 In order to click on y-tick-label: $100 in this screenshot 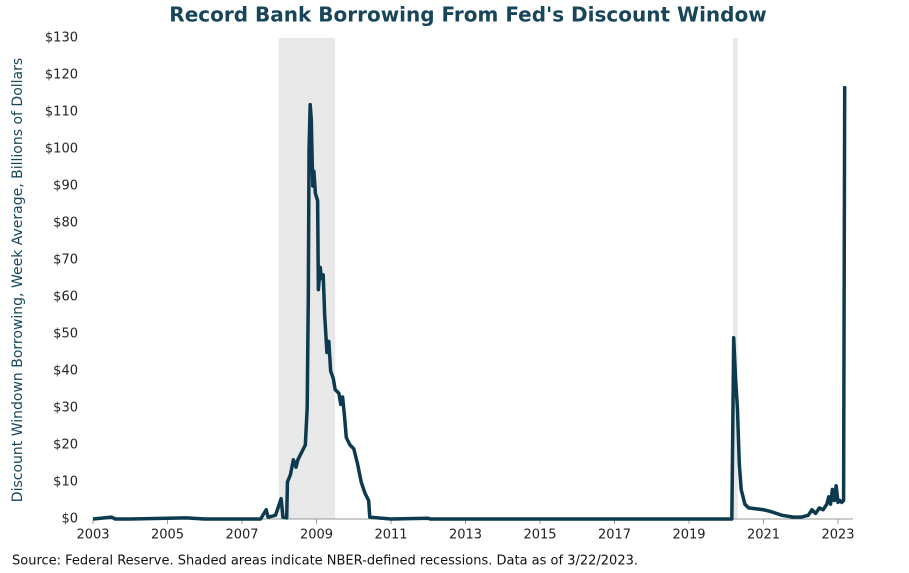, I will do `click(61, 149)`.